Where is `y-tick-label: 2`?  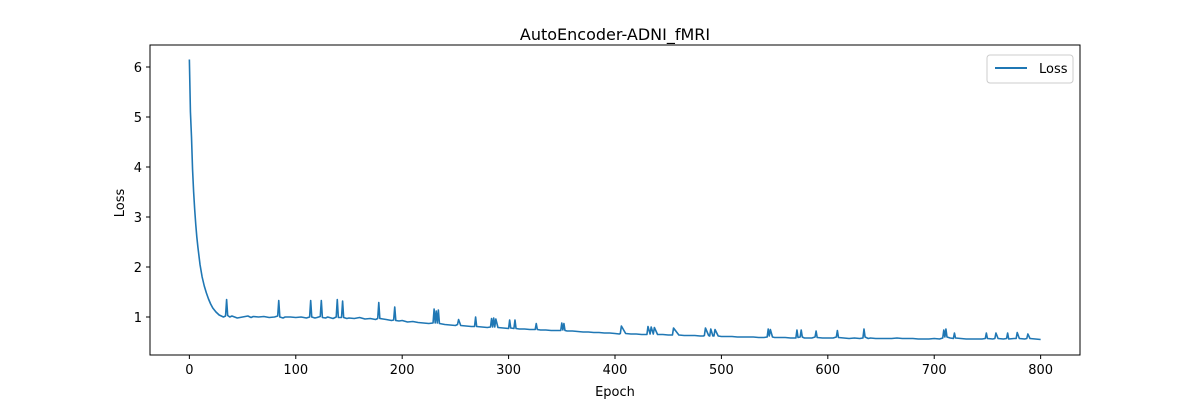 y-tick-label: 2 is located at coordinates (138, 268).